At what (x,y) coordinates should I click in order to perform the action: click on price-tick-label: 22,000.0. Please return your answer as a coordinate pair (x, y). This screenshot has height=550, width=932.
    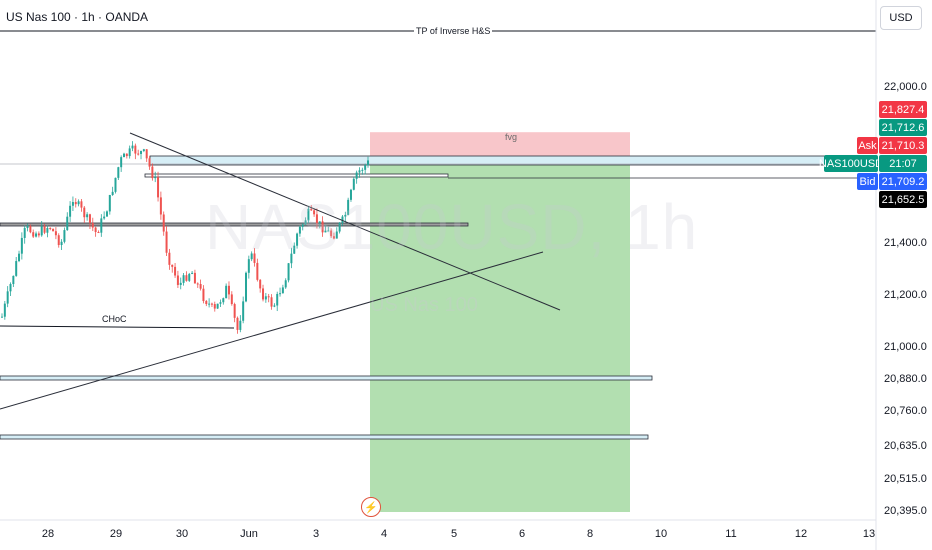
    Looking at the image, I should click on (905, 87).